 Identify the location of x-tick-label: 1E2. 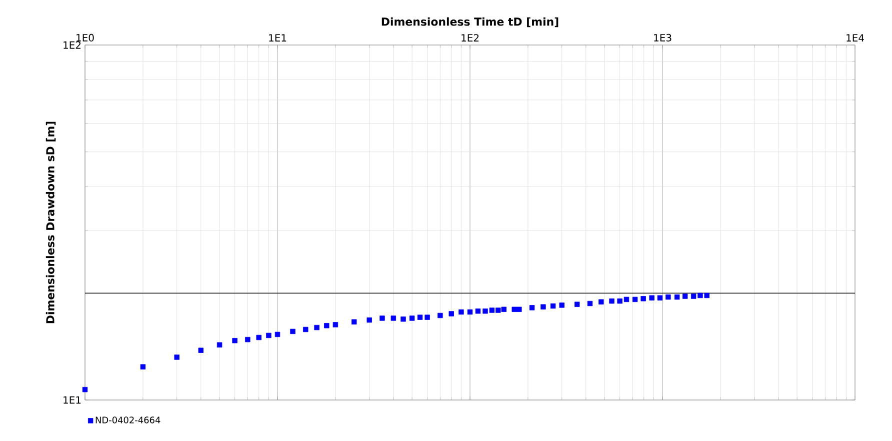
(470, 38).